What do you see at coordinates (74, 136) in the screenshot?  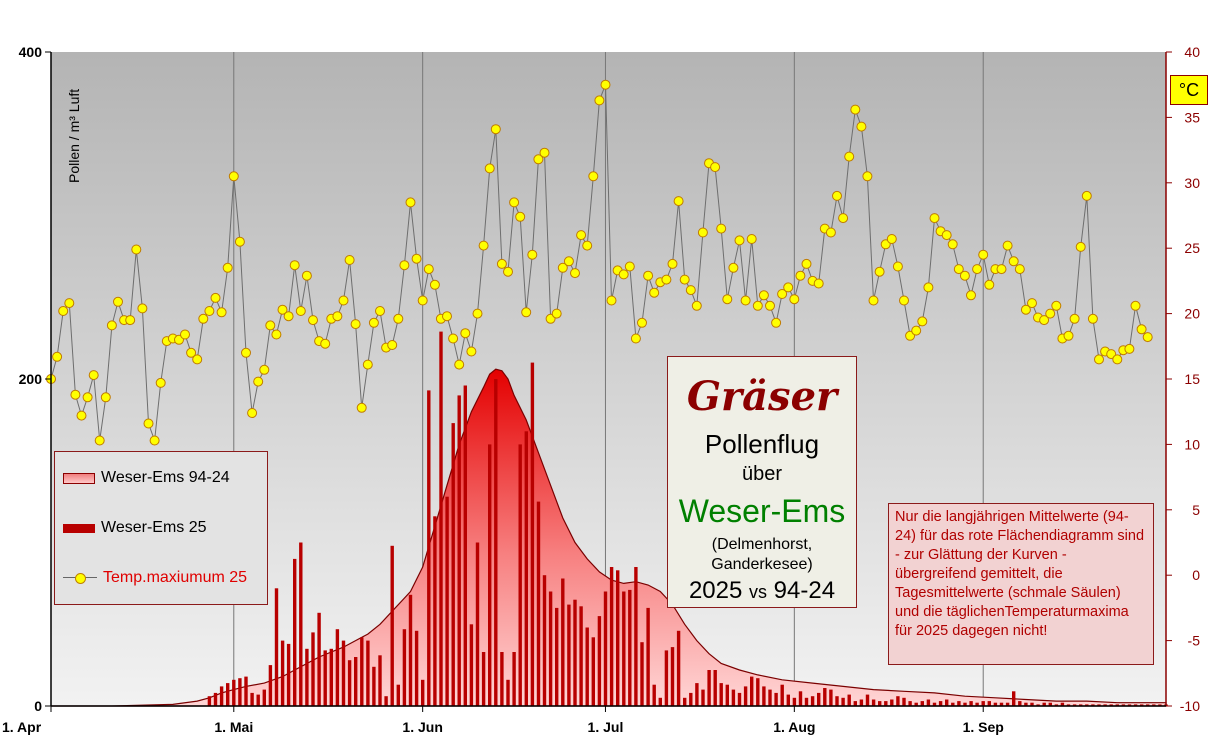 I see `y-axis-label: Pollen / m³ Luft` at bounding box center [74, 136].